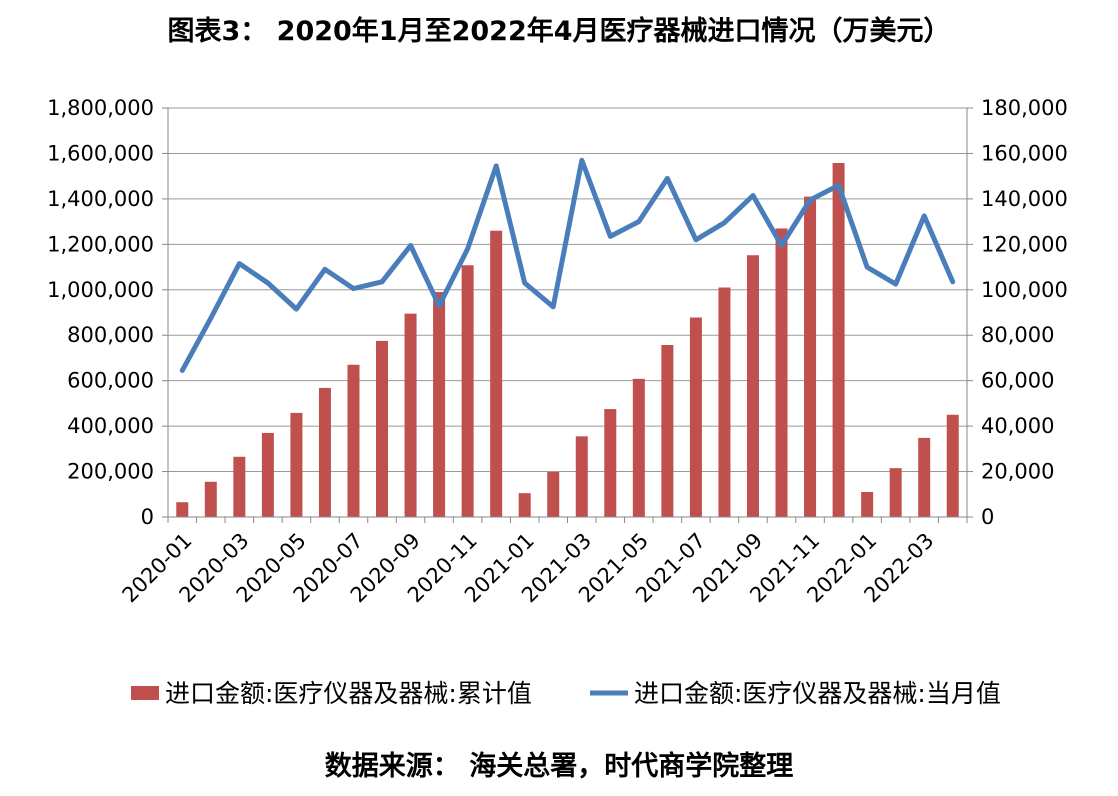 This screenshot has width=1118, height=796. Describe the element at coordinates (110, 472) in the screenshot. I see `y-left-tick-label: 200,000` at that location.